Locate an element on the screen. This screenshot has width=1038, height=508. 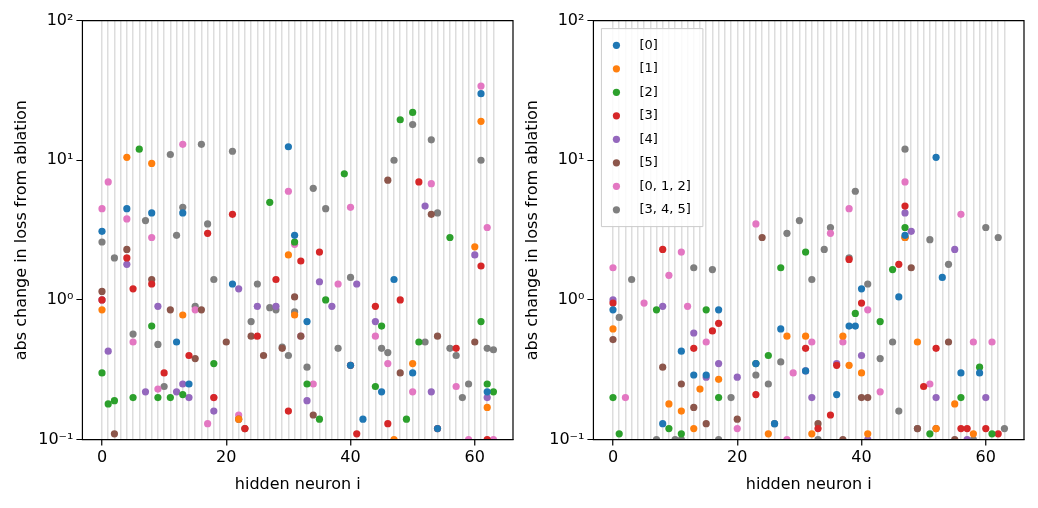
legend-label: [3] is located at coordinates (648, 115).